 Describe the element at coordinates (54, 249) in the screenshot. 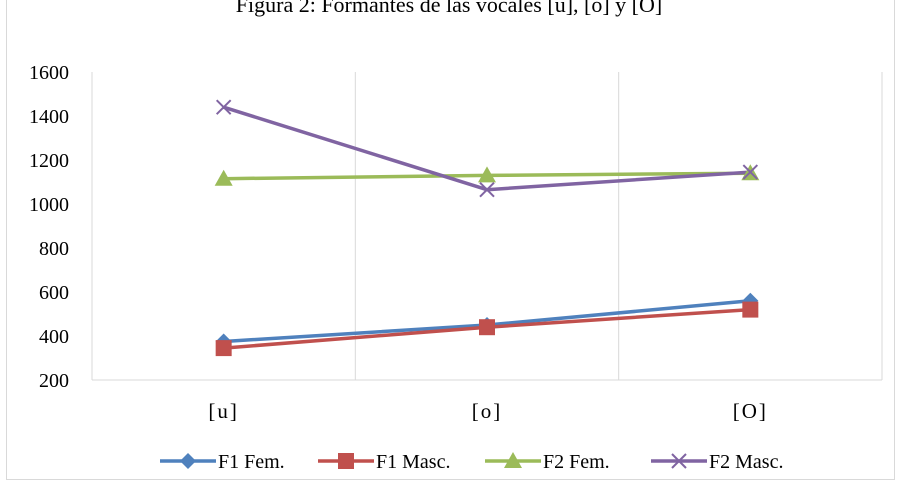

I see `y-tick-label: 800` at that location.